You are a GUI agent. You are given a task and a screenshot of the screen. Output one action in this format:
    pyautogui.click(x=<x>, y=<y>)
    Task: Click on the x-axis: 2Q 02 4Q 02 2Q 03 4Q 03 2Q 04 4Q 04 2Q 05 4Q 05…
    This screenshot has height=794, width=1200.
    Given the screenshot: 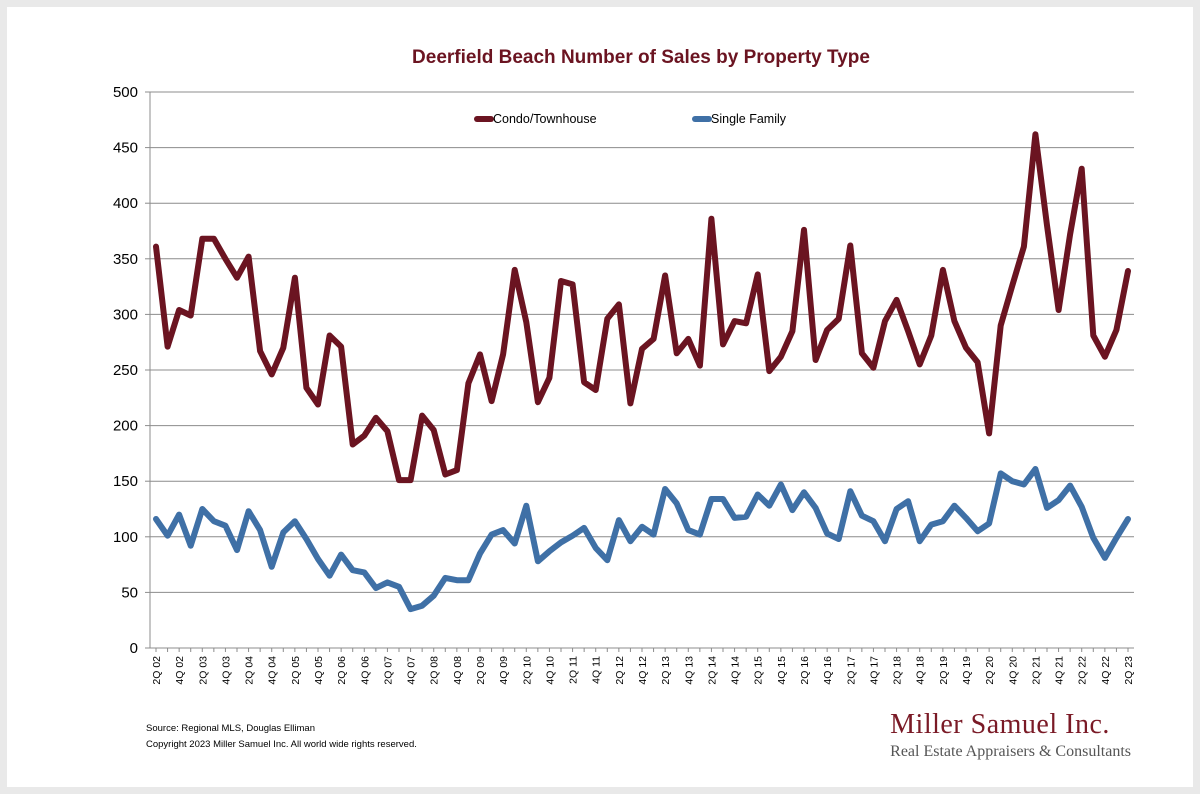 What is the action you would take?
    pyautogui.click(x=642, y=666)
    